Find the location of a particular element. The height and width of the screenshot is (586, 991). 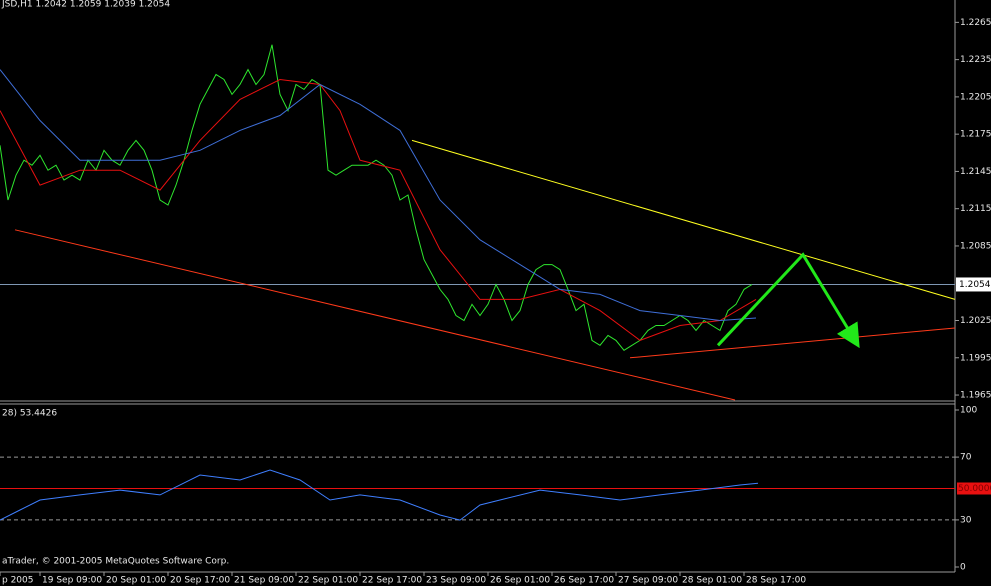

y-tick-label: 1.2235 is located at coordinates (975, 60).